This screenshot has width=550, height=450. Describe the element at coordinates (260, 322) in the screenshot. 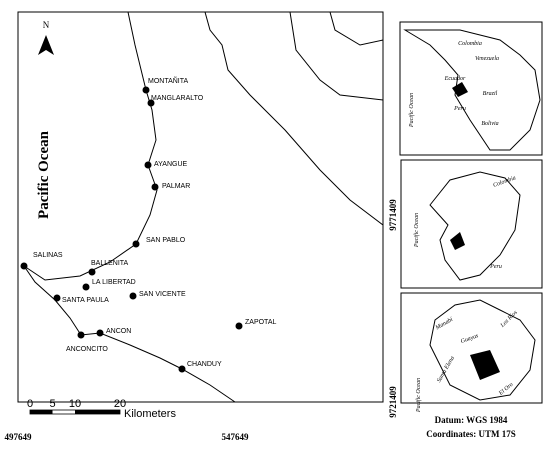

I see `place-label: ZAPOTAL` at that location.